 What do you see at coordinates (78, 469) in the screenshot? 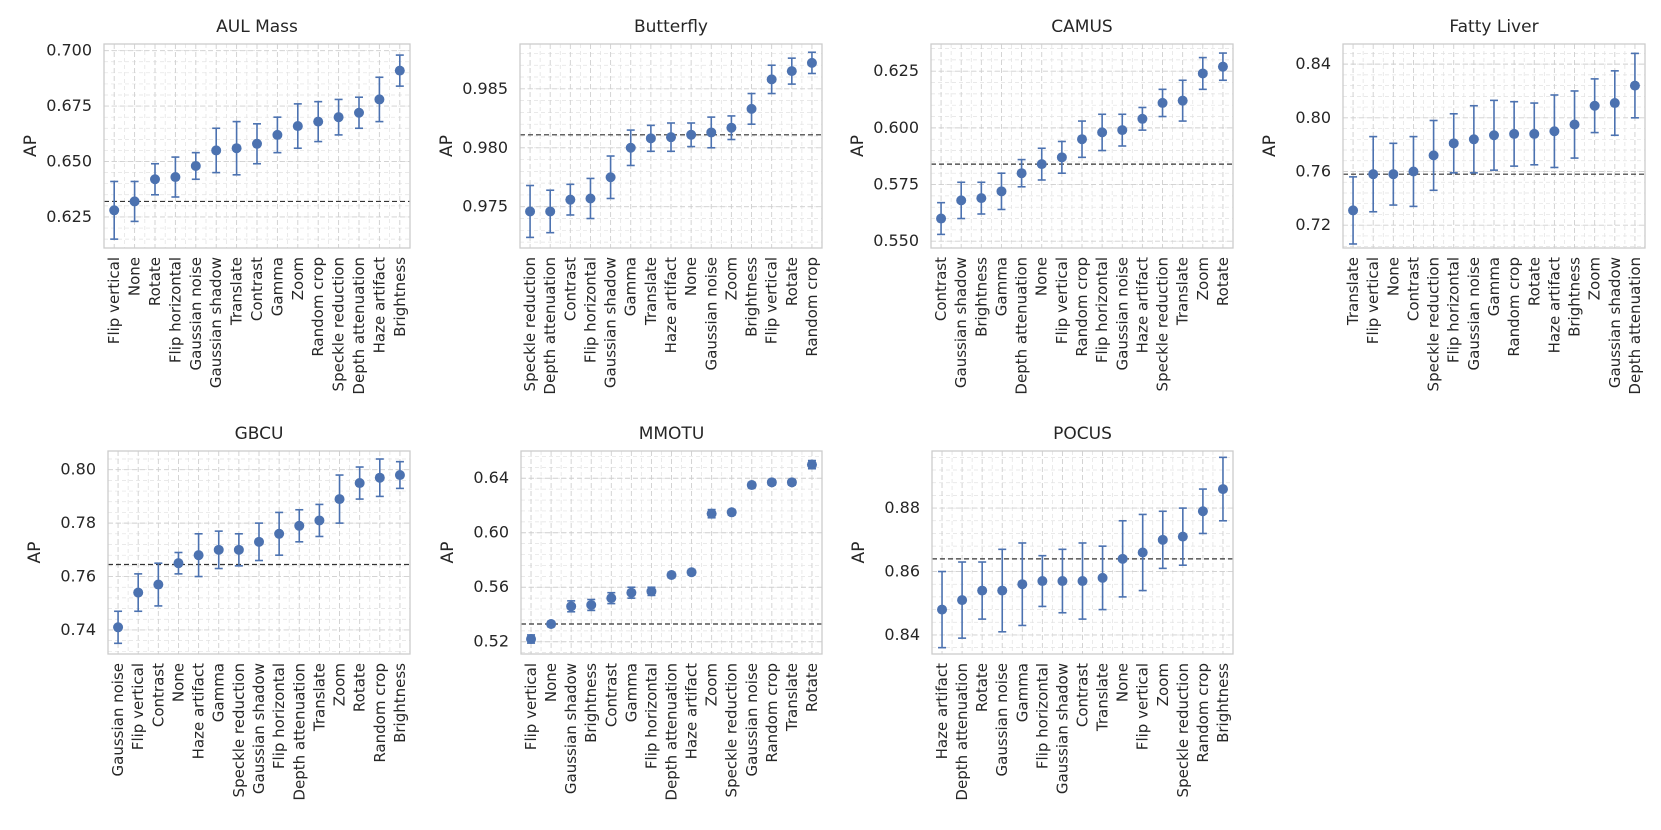
I see `y-tick-label: 0.80` at bounding box center [78, 469].